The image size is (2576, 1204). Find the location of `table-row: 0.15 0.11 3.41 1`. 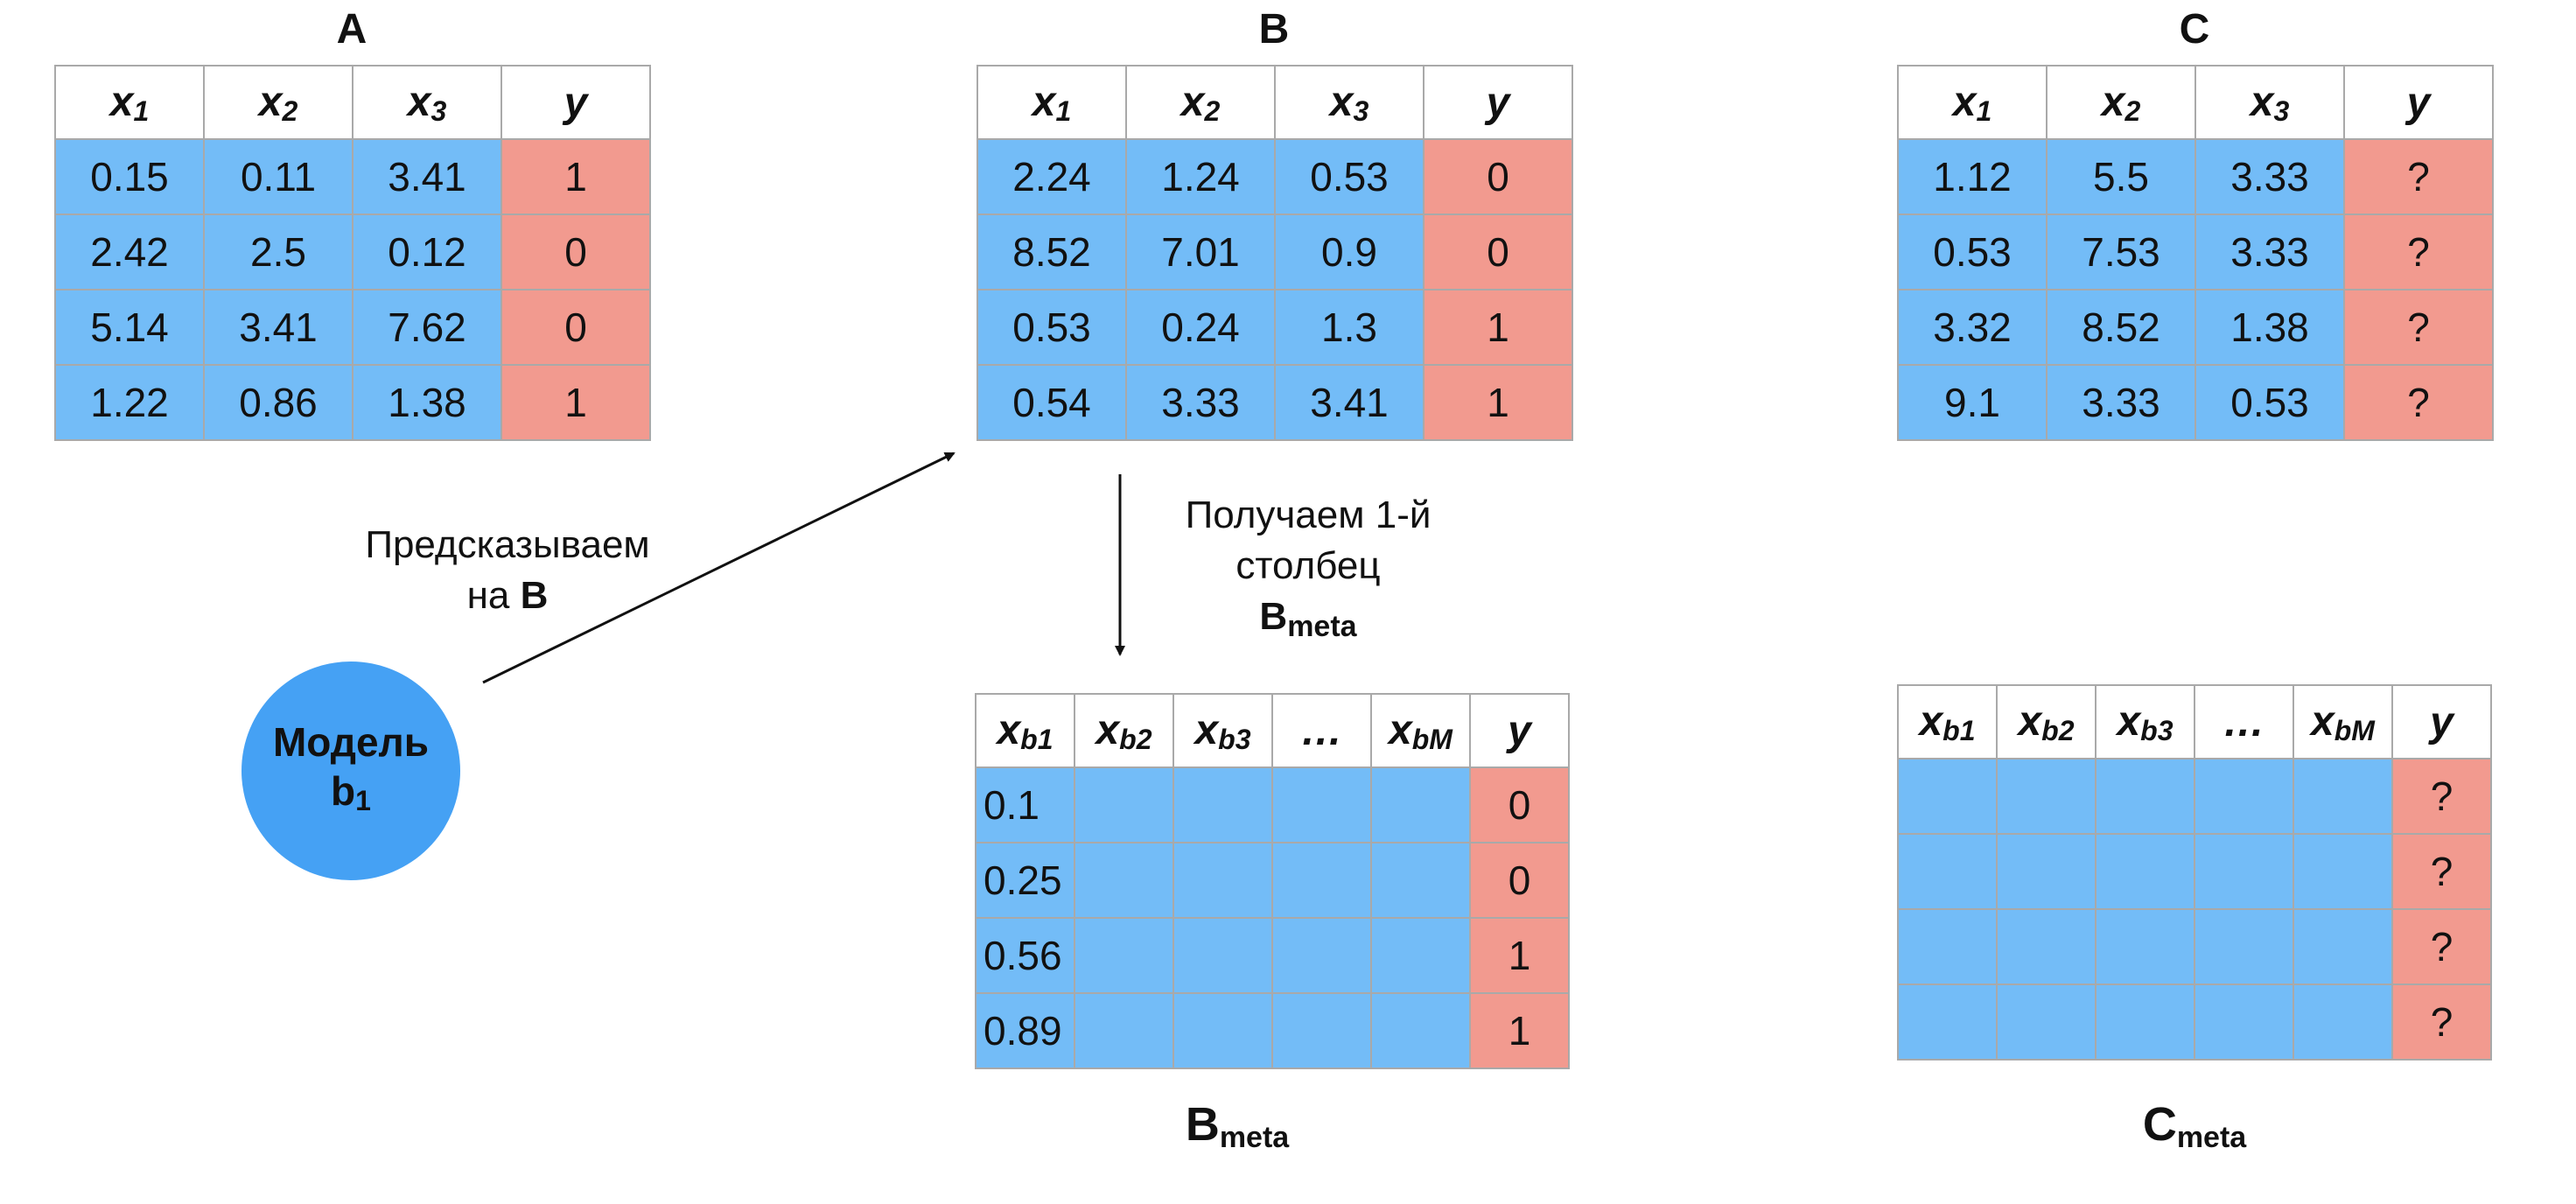

table-row: 0.15 0.11 3.41 1 is located at coordinates (352, 176).